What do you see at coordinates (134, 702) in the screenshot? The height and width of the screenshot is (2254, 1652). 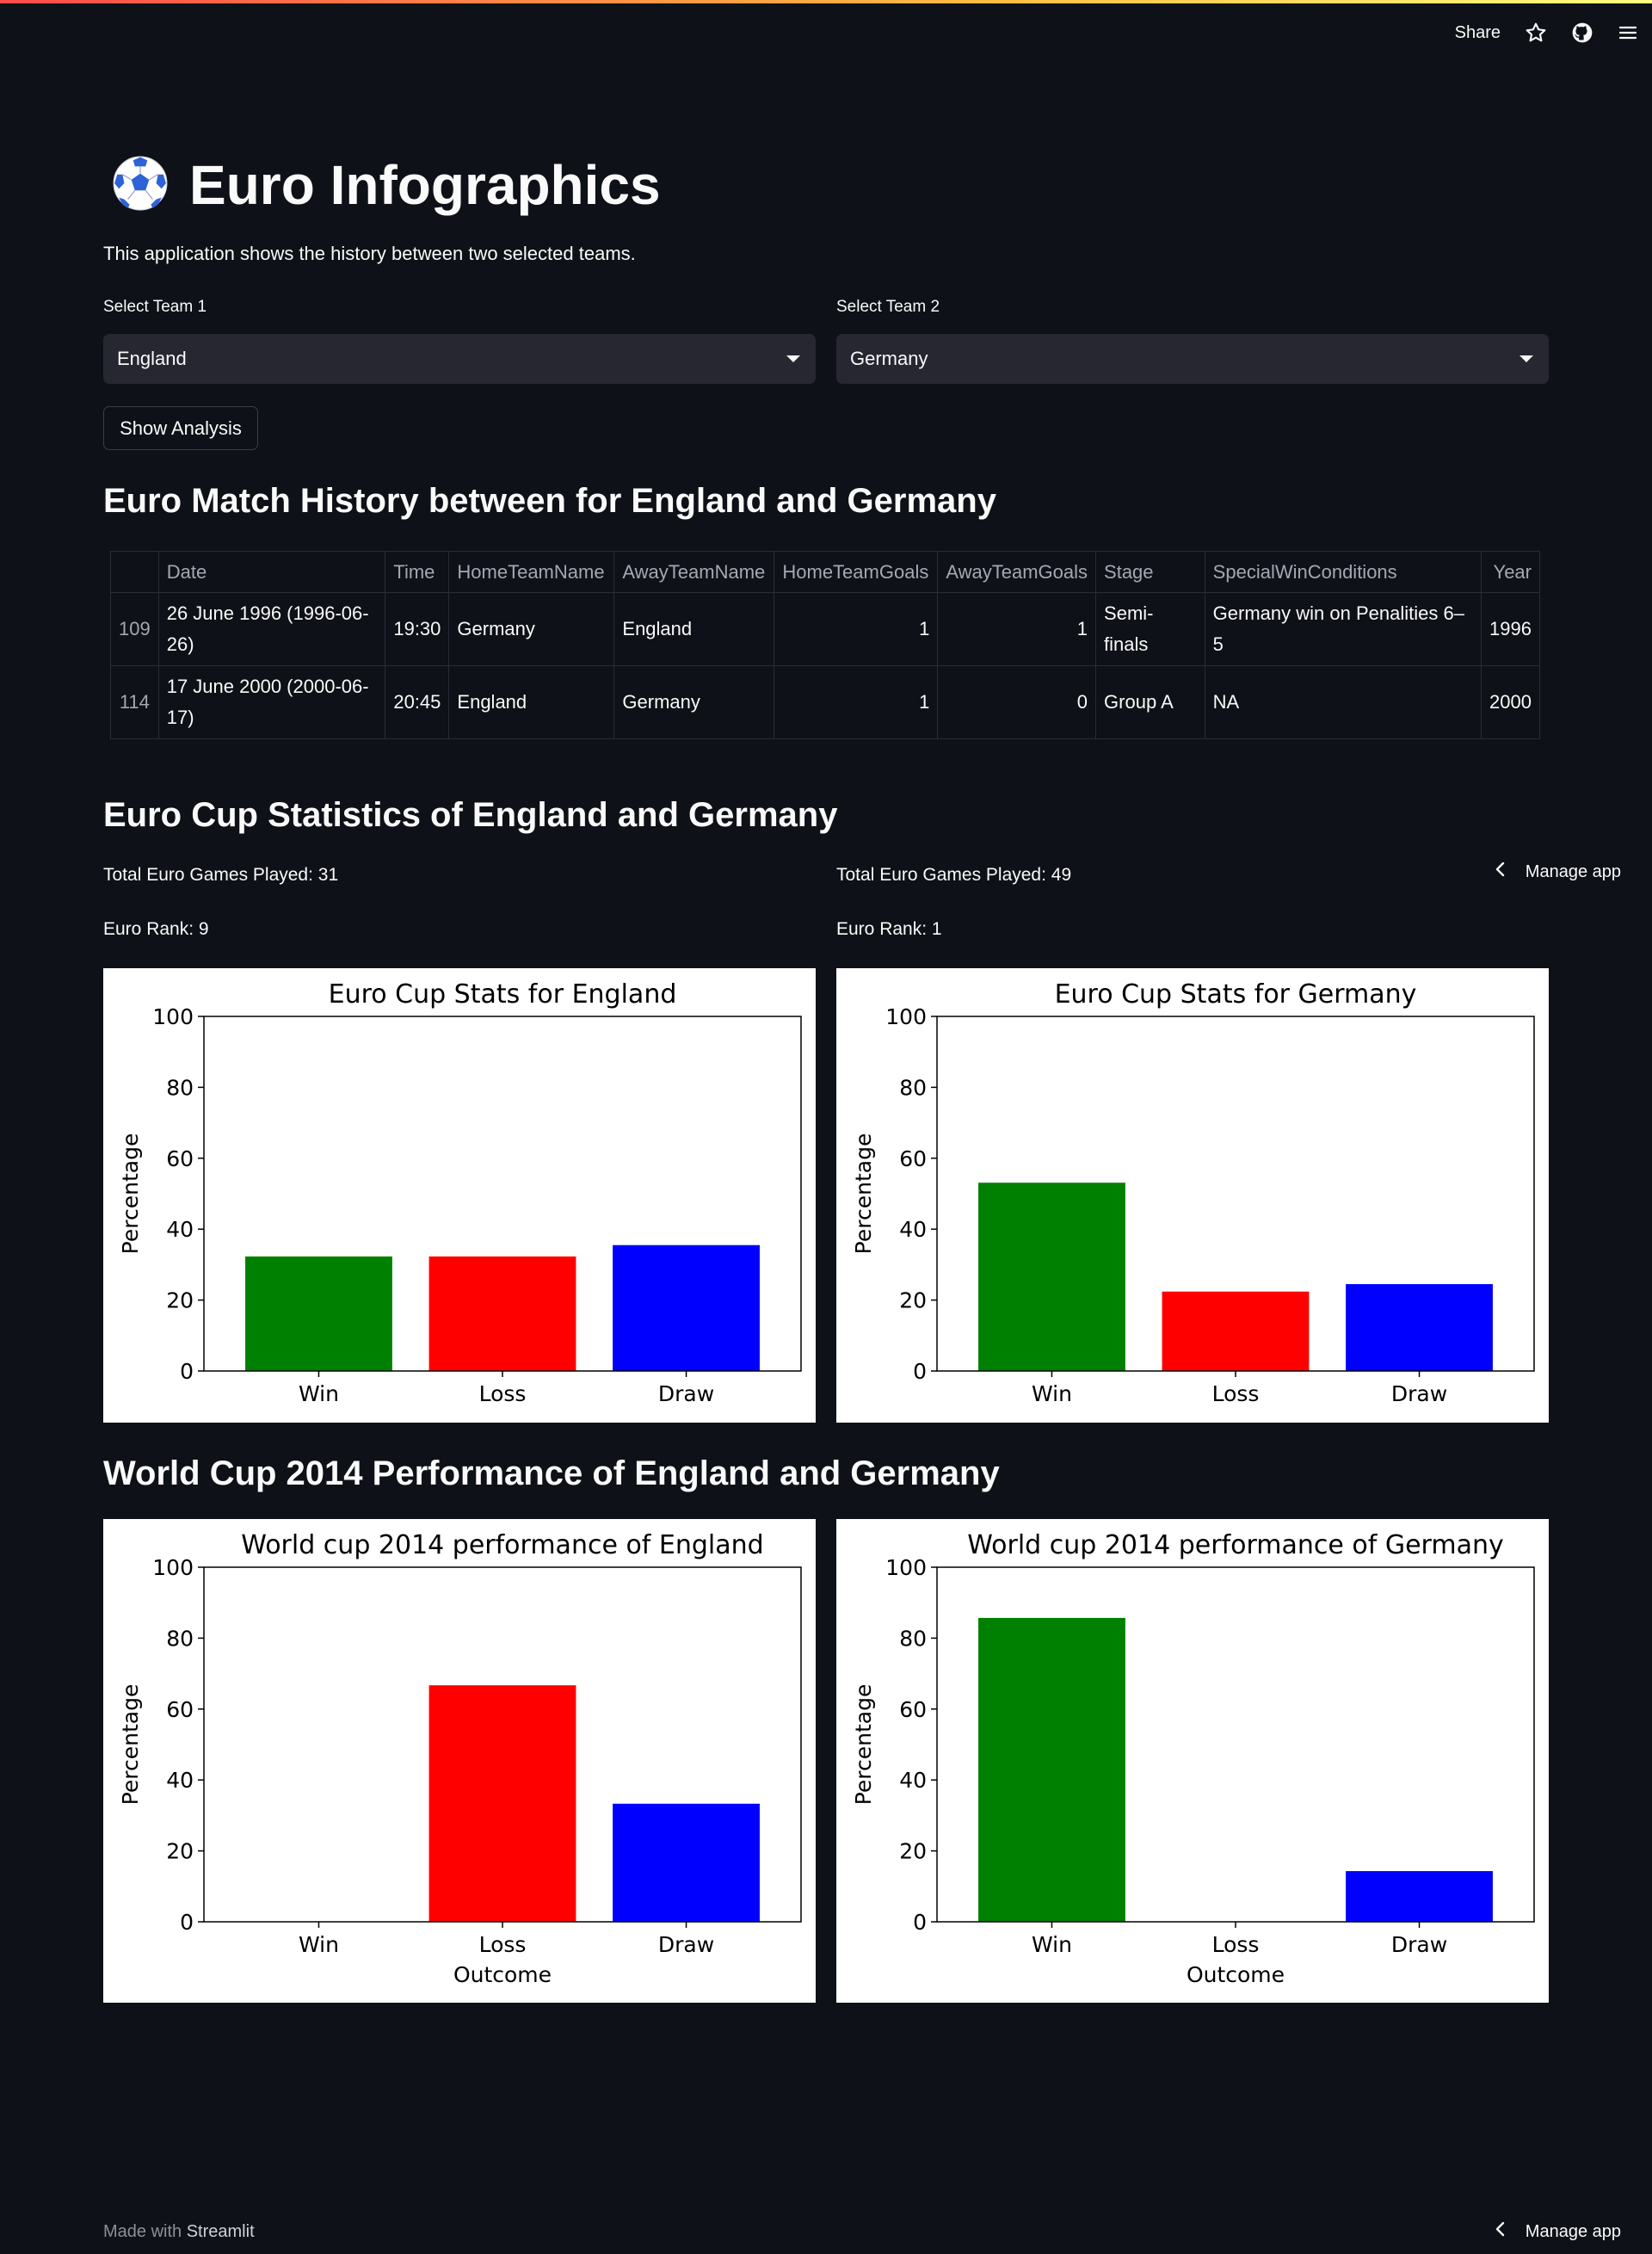 I see `row-index: 114` at bounding box center [134, 702].